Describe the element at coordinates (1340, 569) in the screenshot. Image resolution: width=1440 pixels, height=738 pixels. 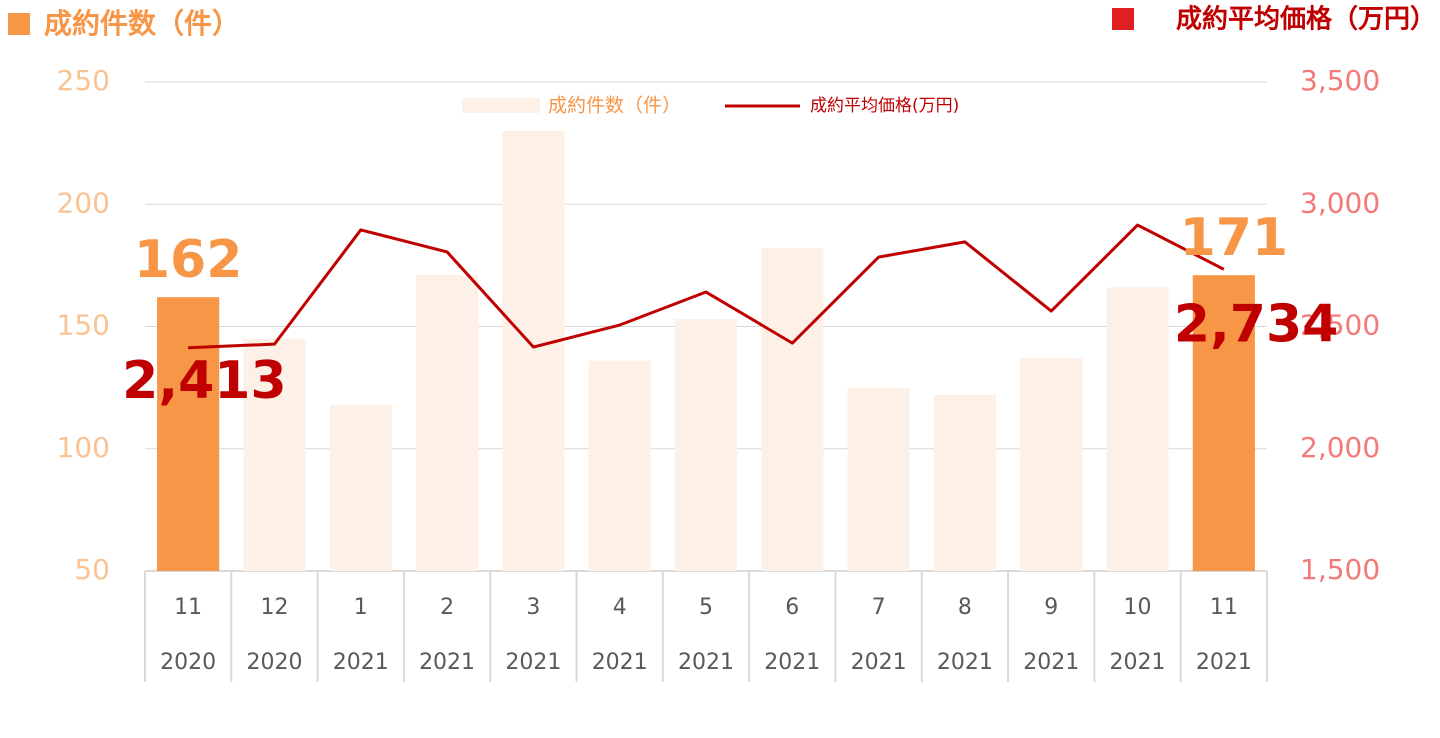
I see `y2-tick-label: 1,500` at that location.